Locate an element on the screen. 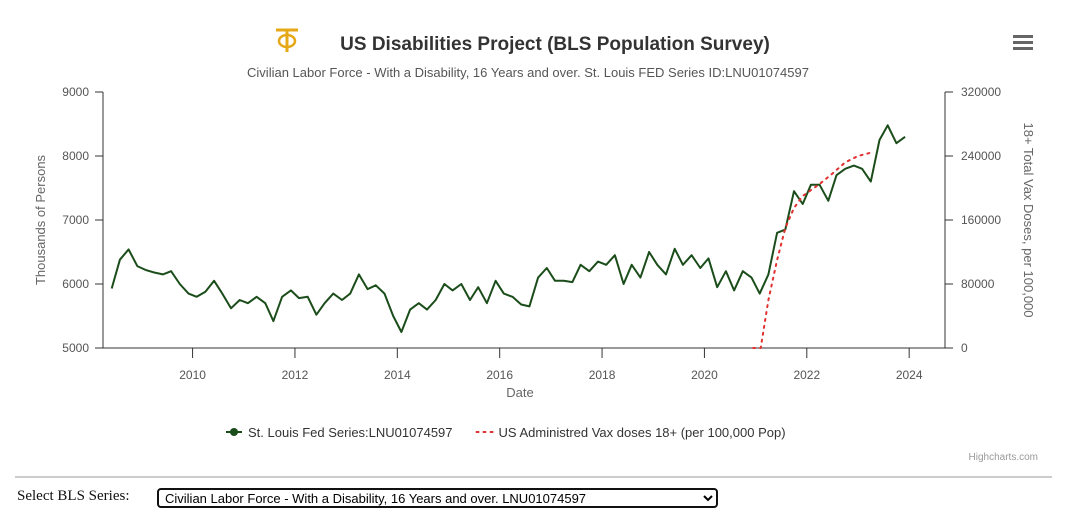  y-tick-label: 6000 is located at coordinates (75, 284).